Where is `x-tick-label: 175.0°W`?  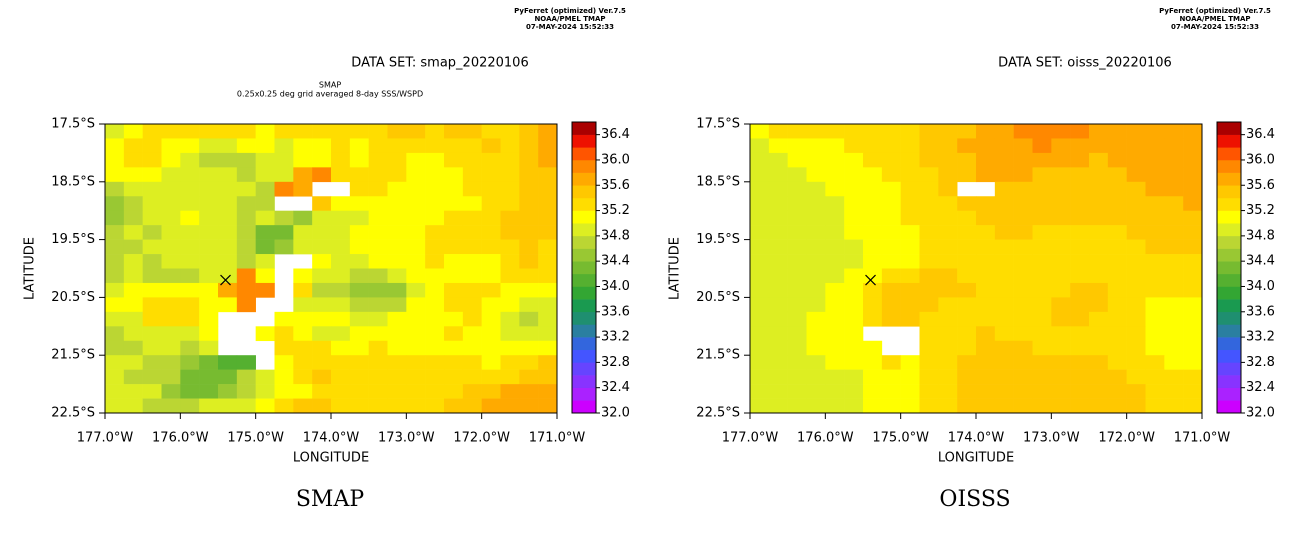
x-tick-label: 175.0°W is located at coordinates (255, 438).